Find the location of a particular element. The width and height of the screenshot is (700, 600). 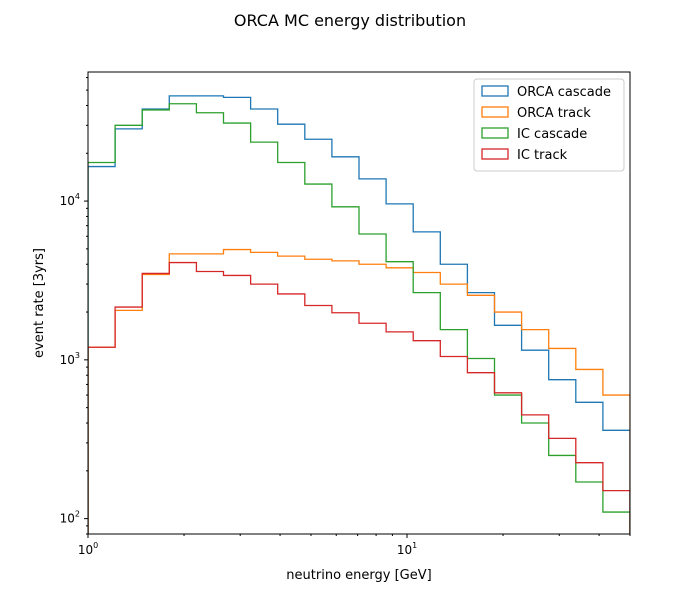

x-axis: 10⁰ 10¹ is located at coordinates (354, 545).